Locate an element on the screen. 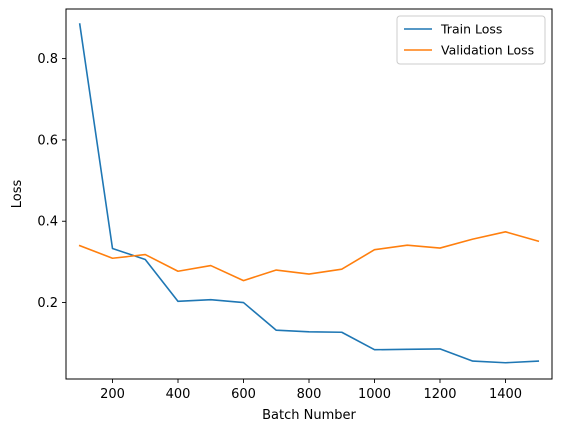 This screenshot has height=432, width=567. legend-label-1: Validation Loss is located at coordinates (487, 50).